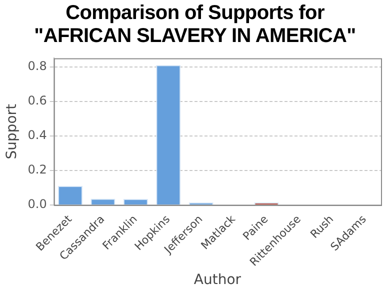 Image resolution: width=391 pixels, height=295 pixels. What do you see at coordinates (12, 131) in the screenshot?
I see `y-axis-title: Support` at bounding box center [12, 131].